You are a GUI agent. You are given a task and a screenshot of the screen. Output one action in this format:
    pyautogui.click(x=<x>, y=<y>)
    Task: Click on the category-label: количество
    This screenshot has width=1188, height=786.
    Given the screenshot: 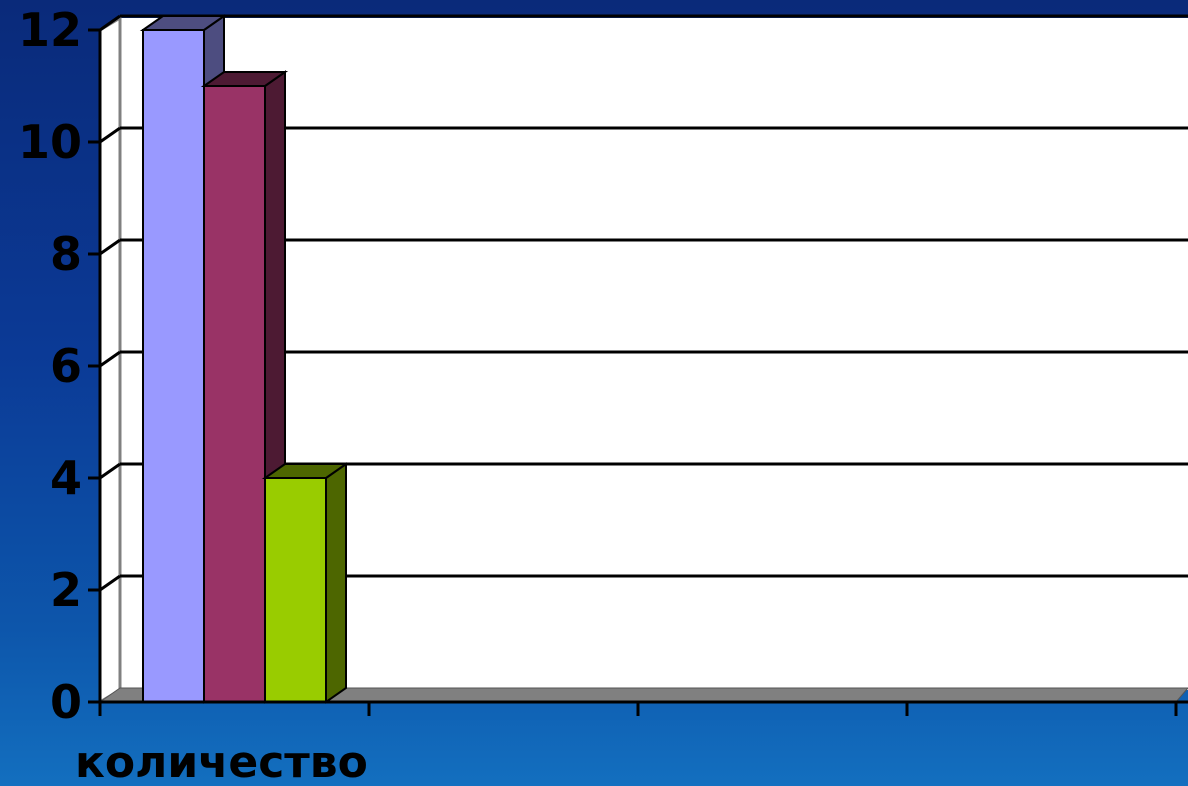 What is the action you would take?
    pyautogui.click(x=221, y=761)
    